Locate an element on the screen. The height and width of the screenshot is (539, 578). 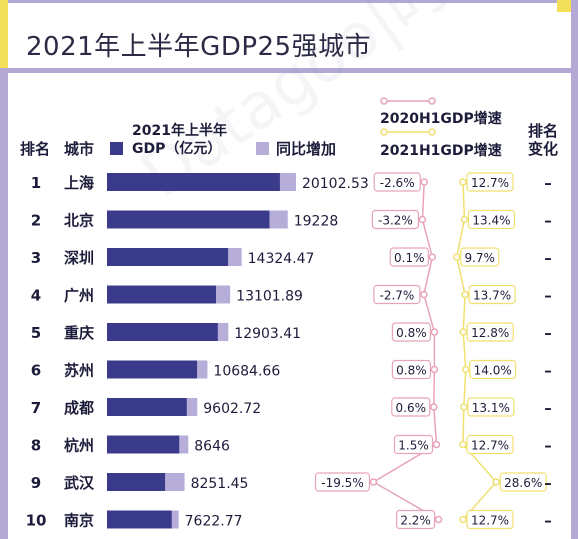
growth-2020-label: 2.2% is located at coordinates (415, 521).